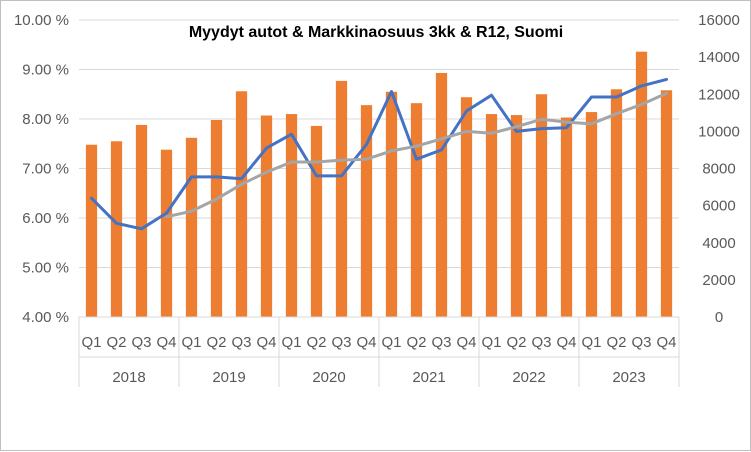 The width and height of the screenshot is (751, 452). What do you see at coordinates (428, 377) in the screenshot?
I see `year-label: 2021` at bounding box center [428, 377].